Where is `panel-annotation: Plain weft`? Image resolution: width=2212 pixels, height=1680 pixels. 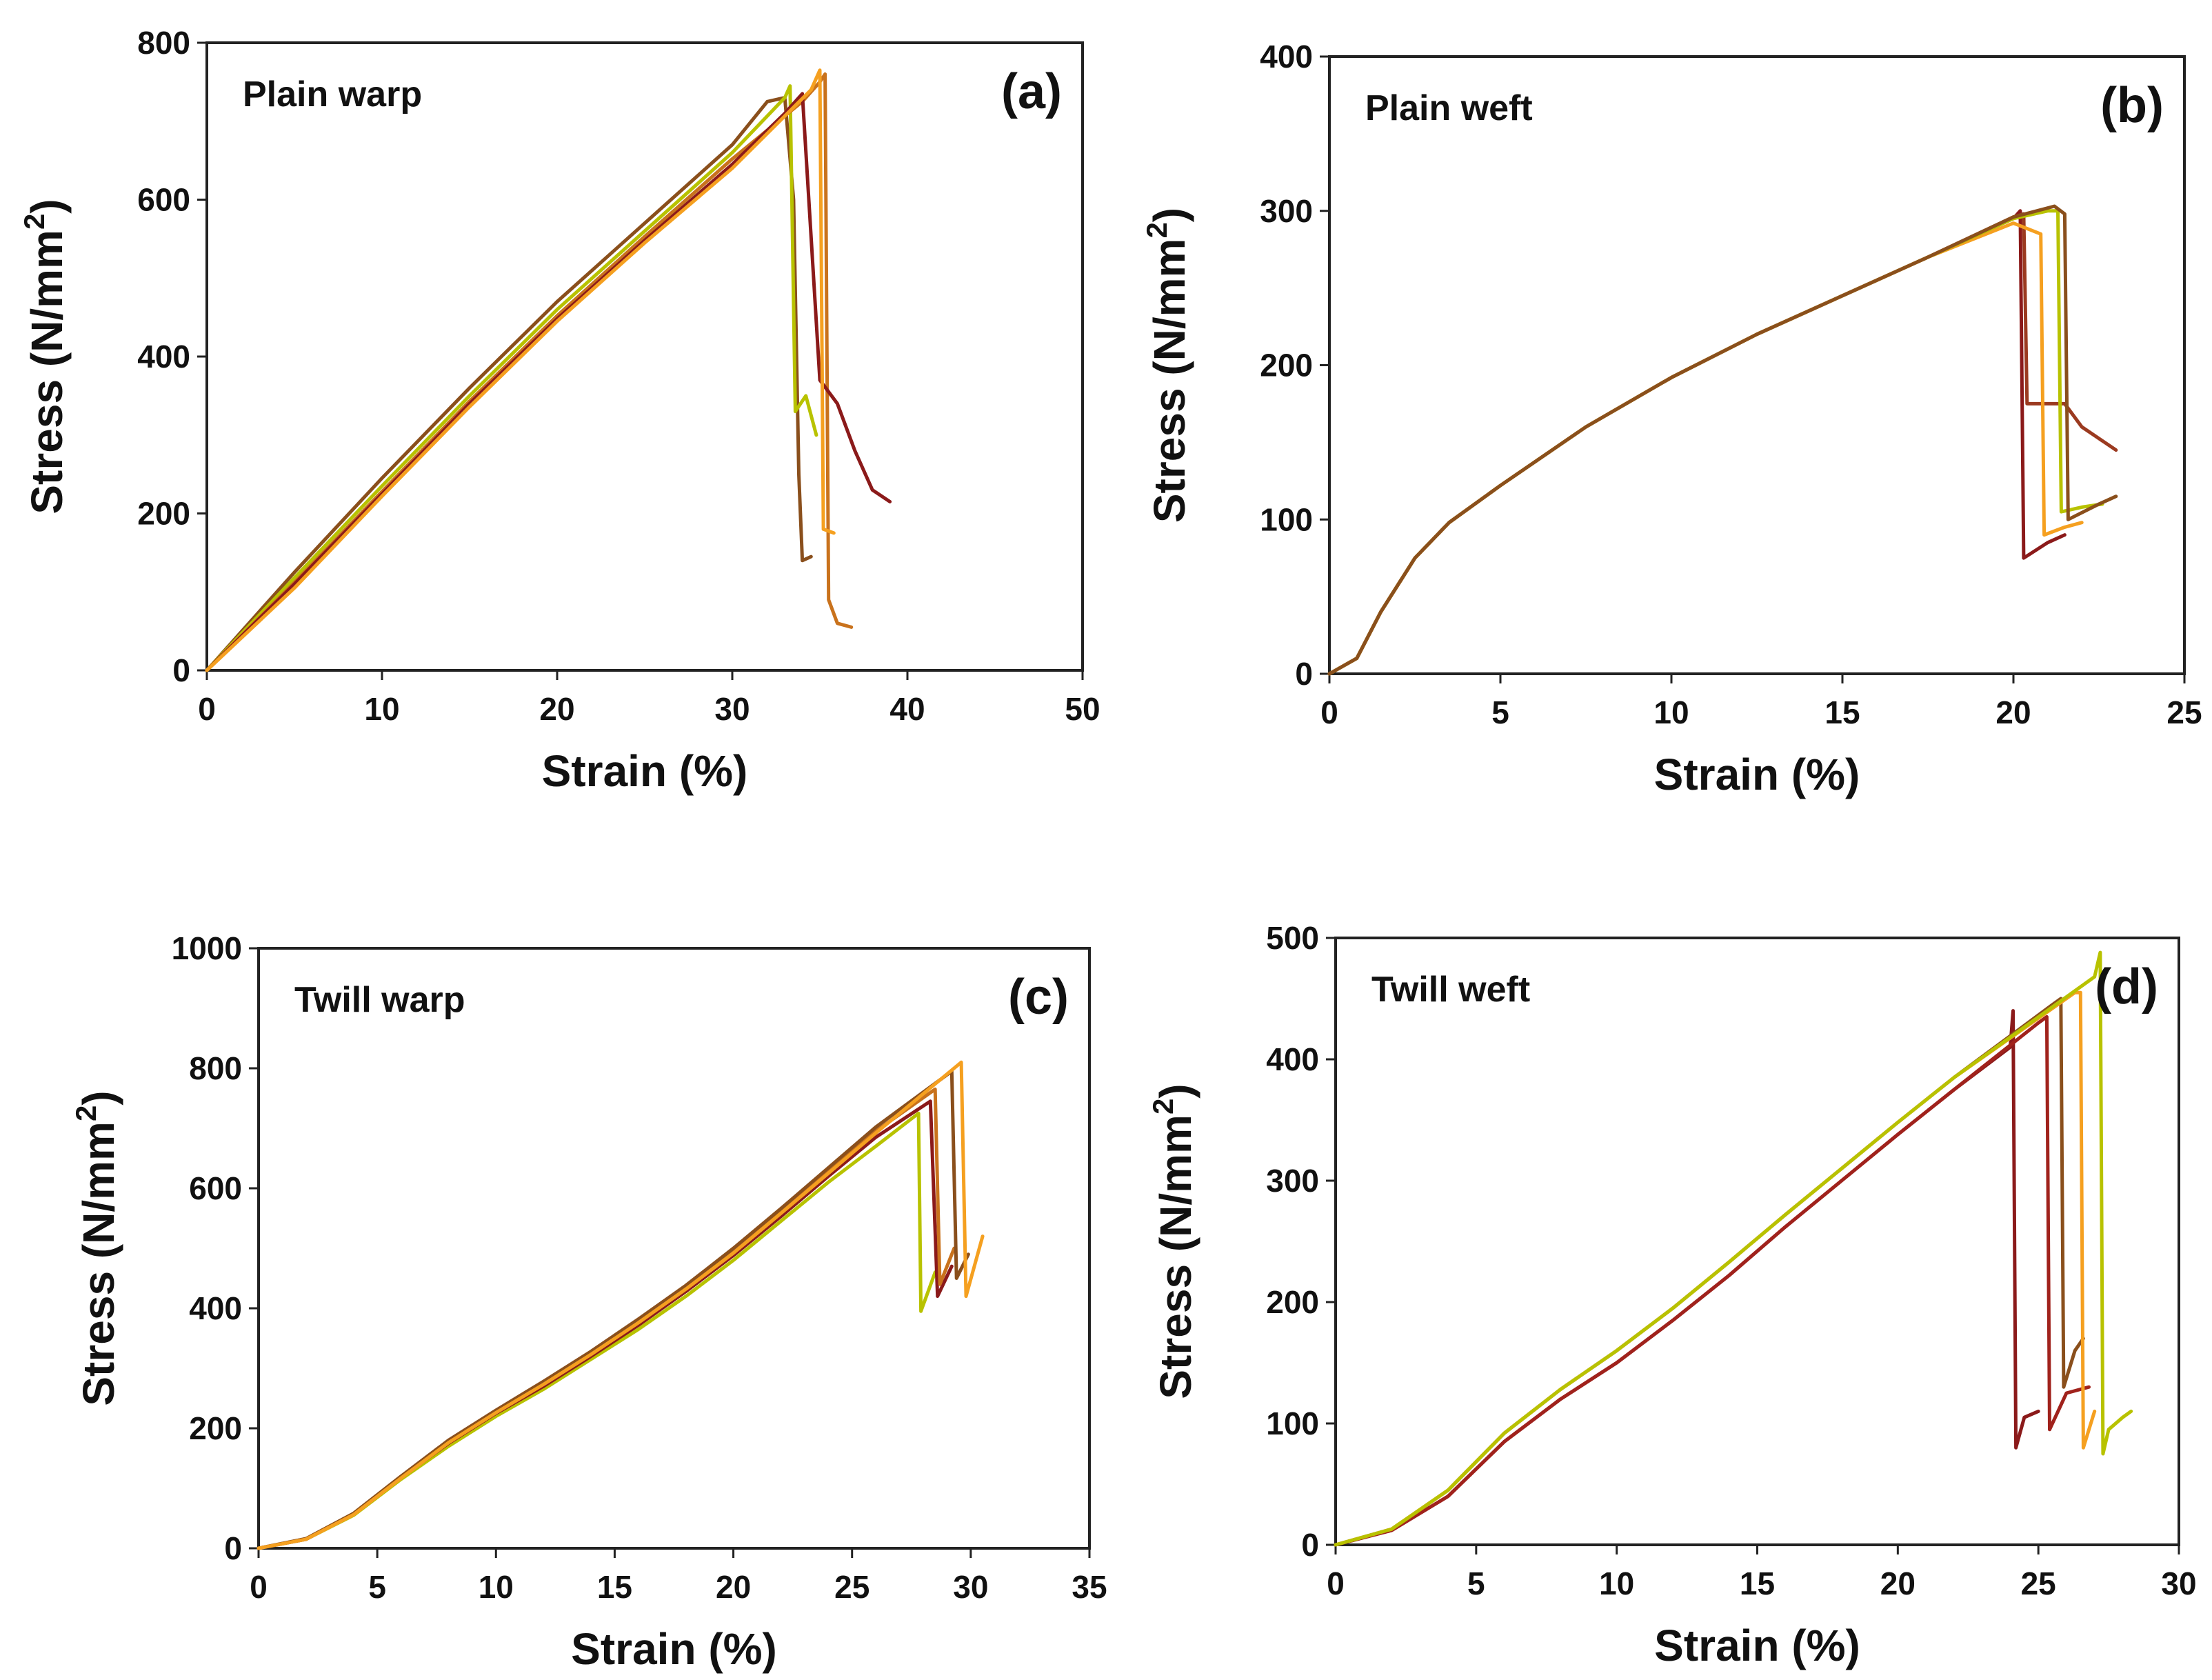
panel-annotation: Plain weft is located at coordinates (1449, 108).